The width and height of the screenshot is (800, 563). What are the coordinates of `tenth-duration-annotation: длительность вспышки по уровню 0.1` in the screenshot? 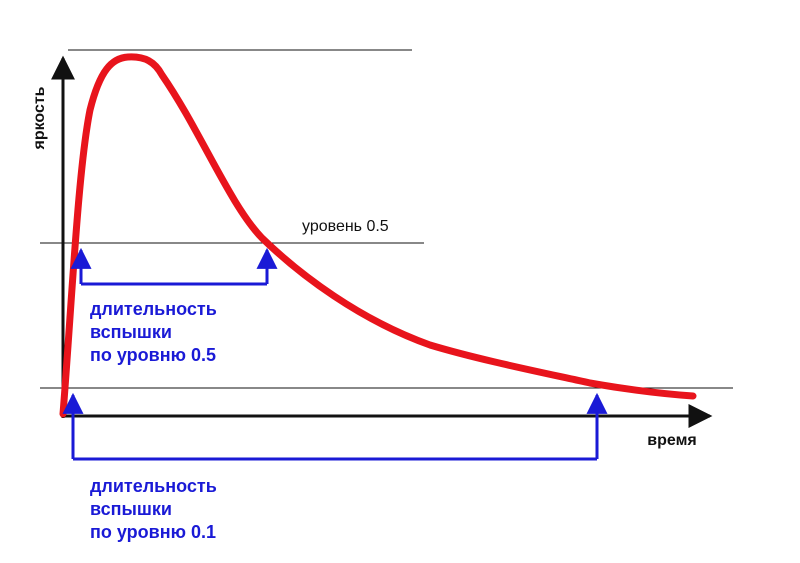 It's located at (153, 509).